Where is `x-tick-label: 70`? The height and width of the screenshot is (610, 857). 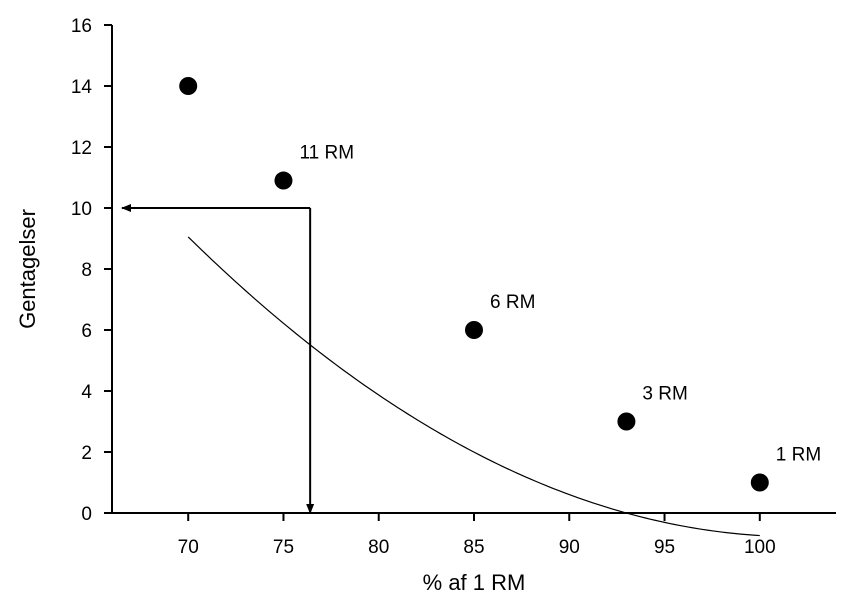
x-tick-label: 70 is located at coordinates (188, 547).